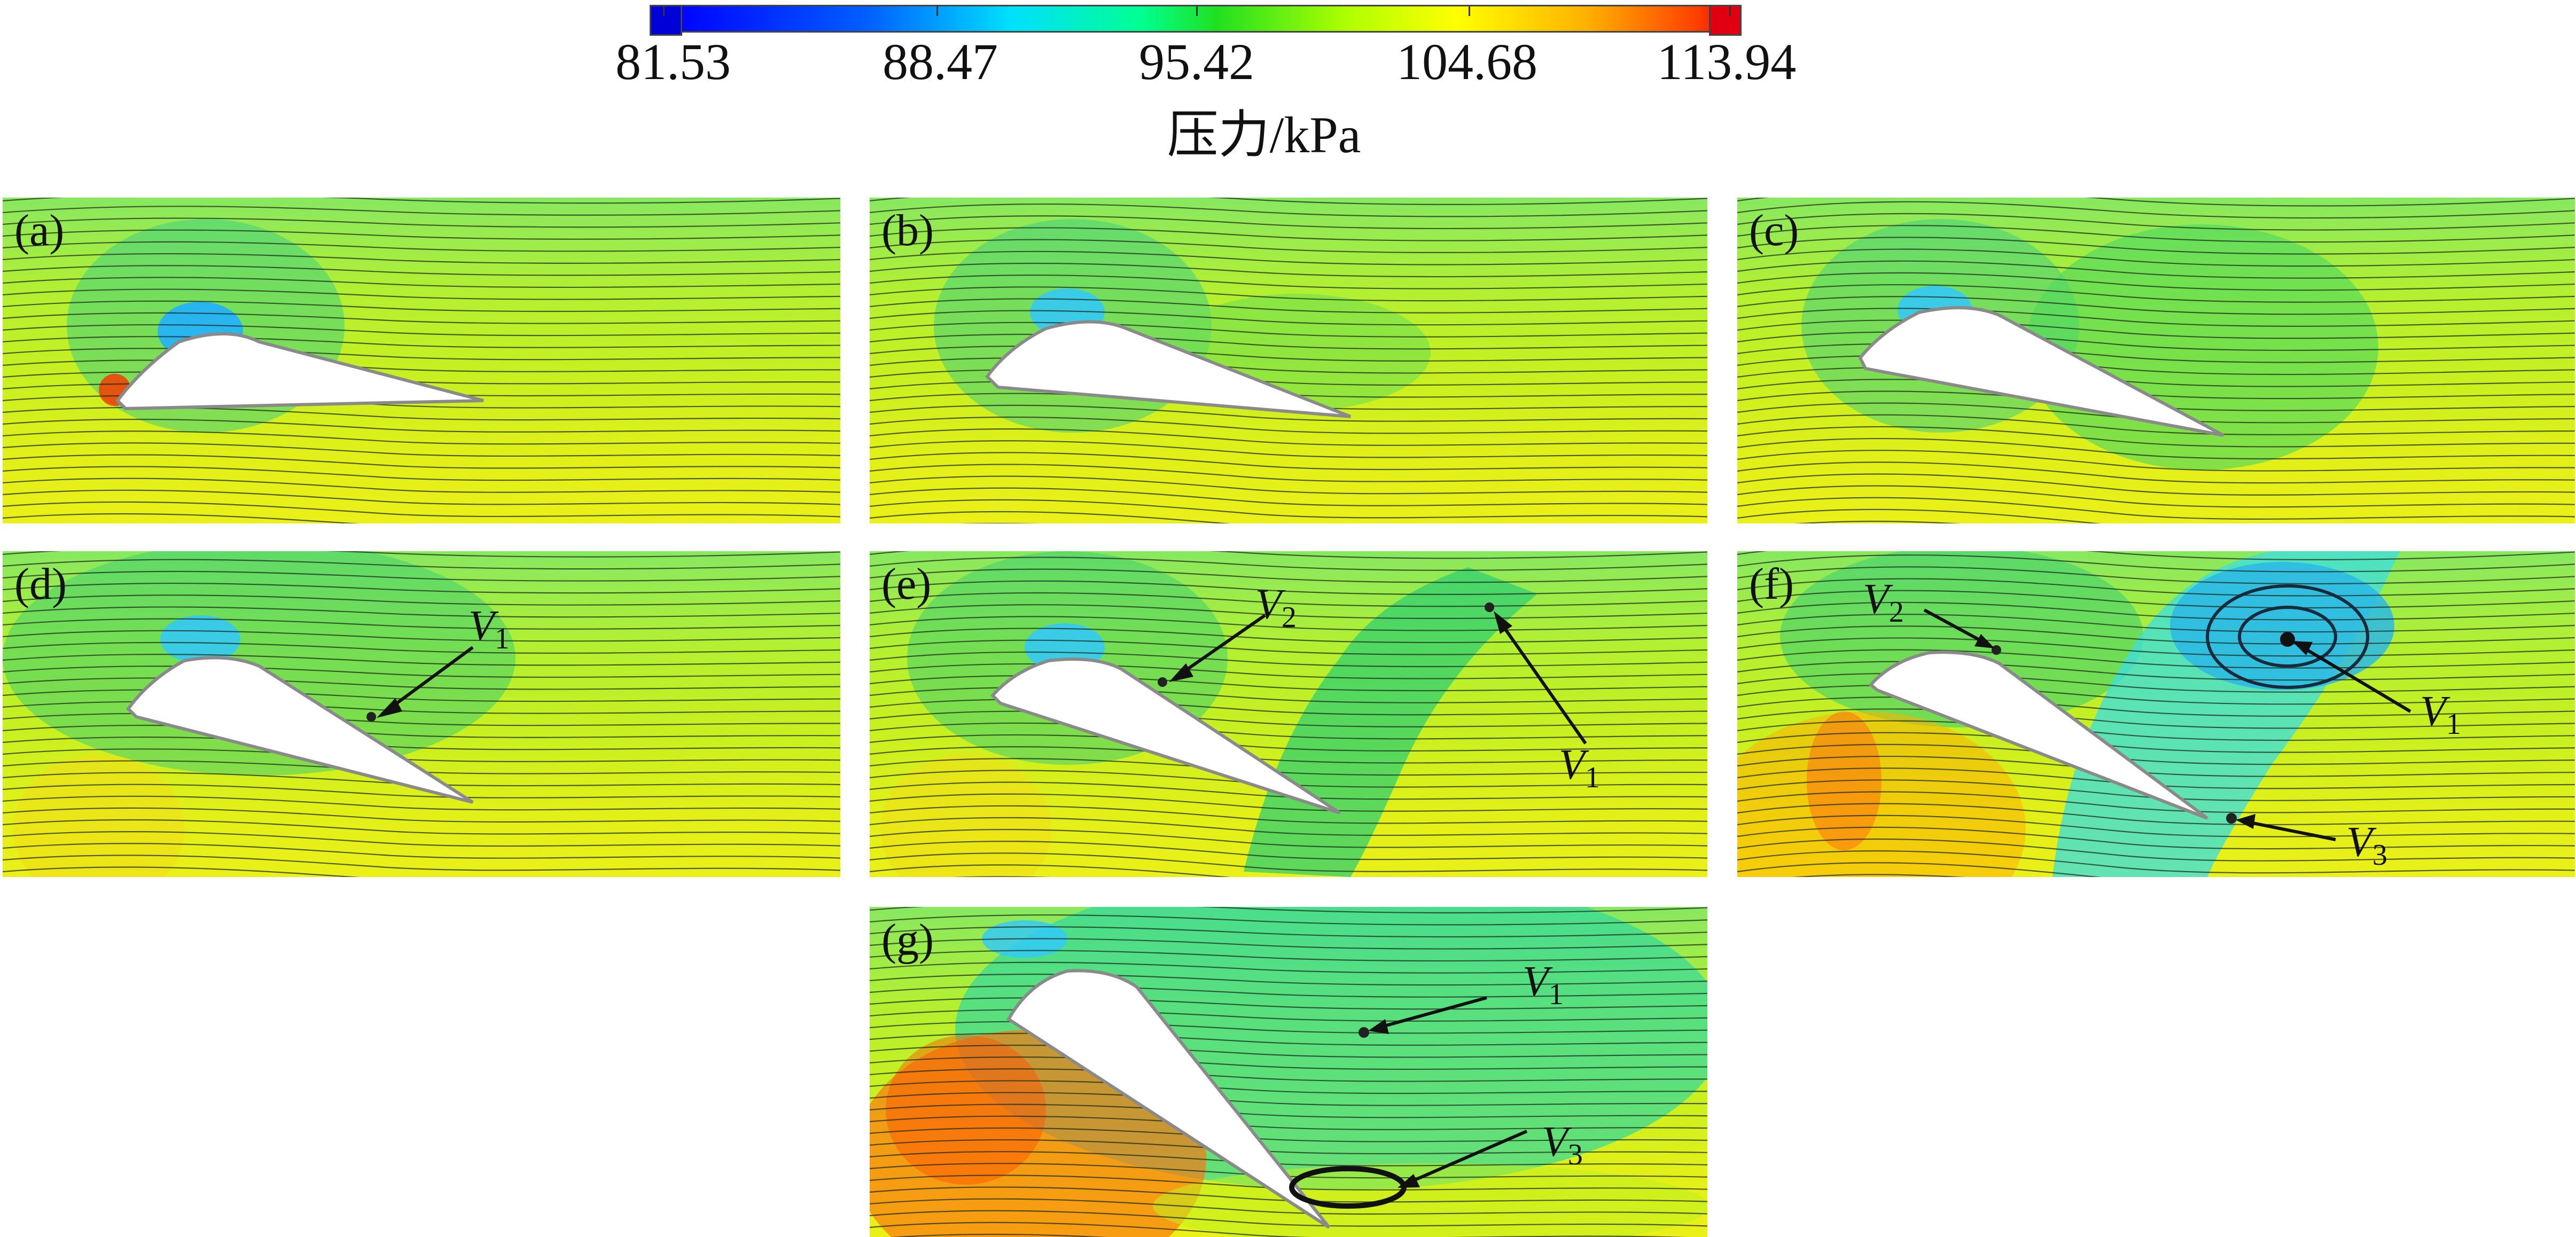  I want to click on panel-f-streamlines, so click(2156, 714).